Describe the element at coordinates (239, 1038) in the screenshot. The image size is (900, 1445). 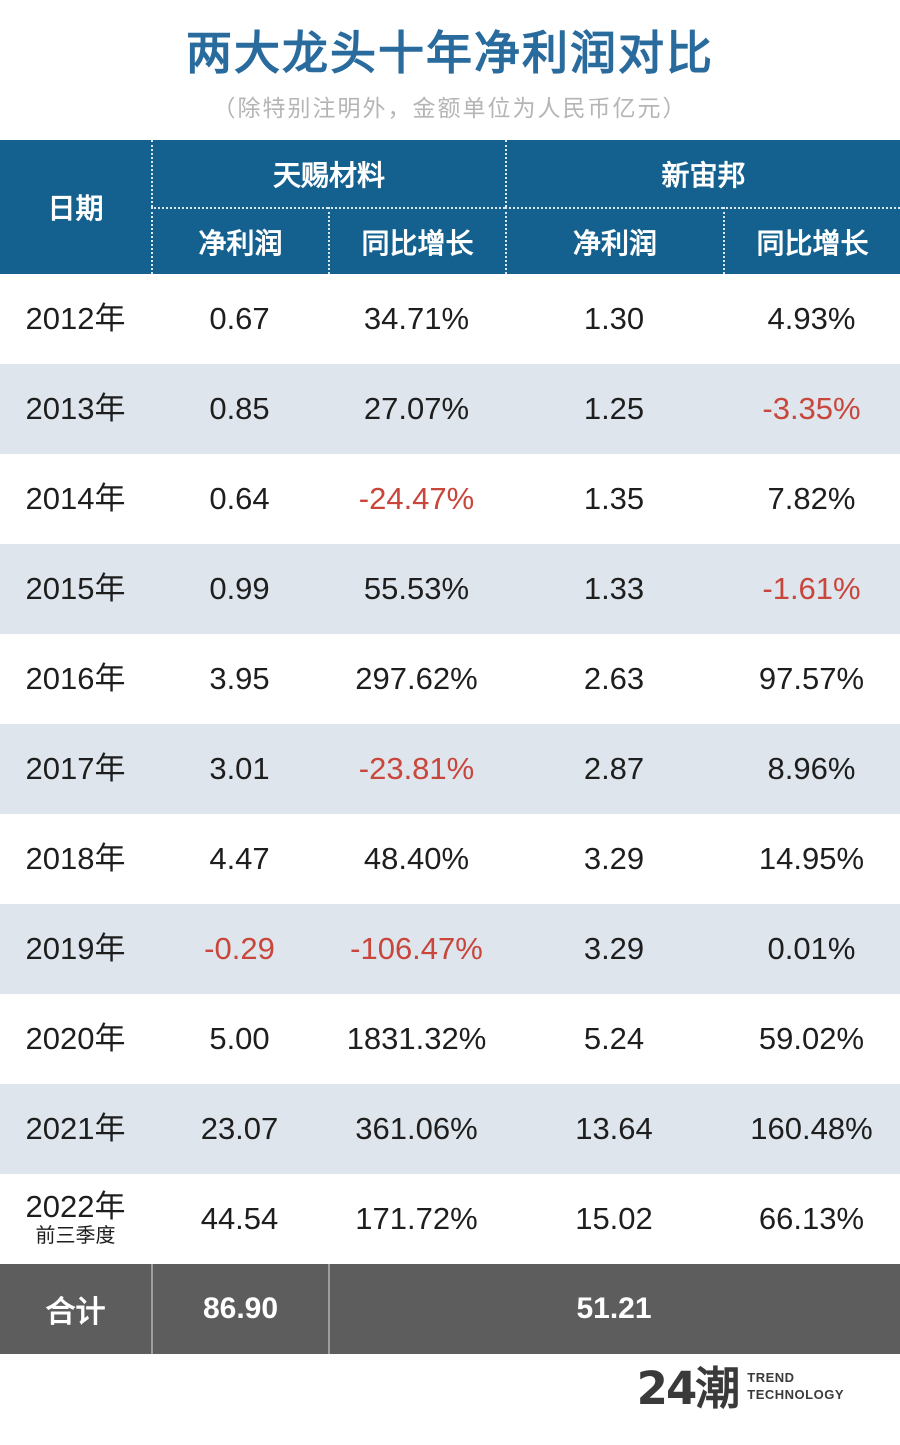
I see `tianci-profit-cell: 5.00` at that location.